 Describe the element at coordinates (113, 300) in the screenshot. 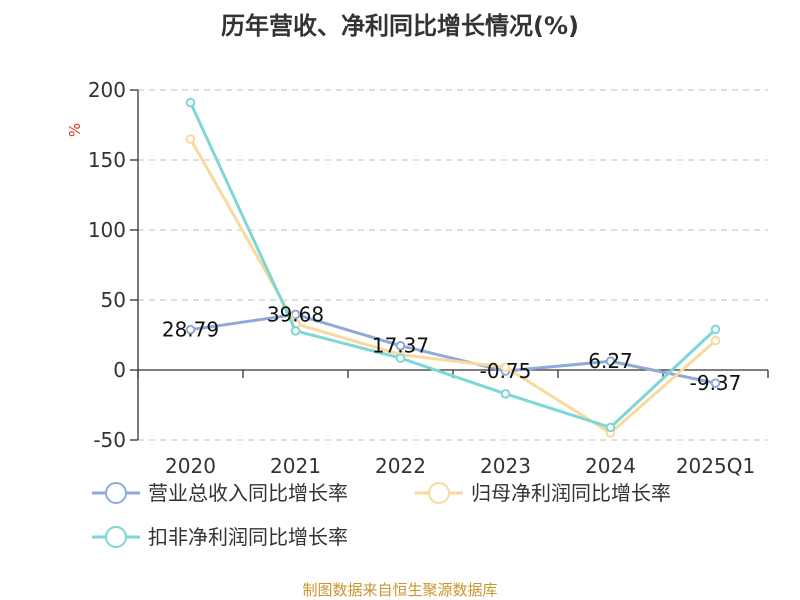

I see `y-tick-label: 50` at that location.